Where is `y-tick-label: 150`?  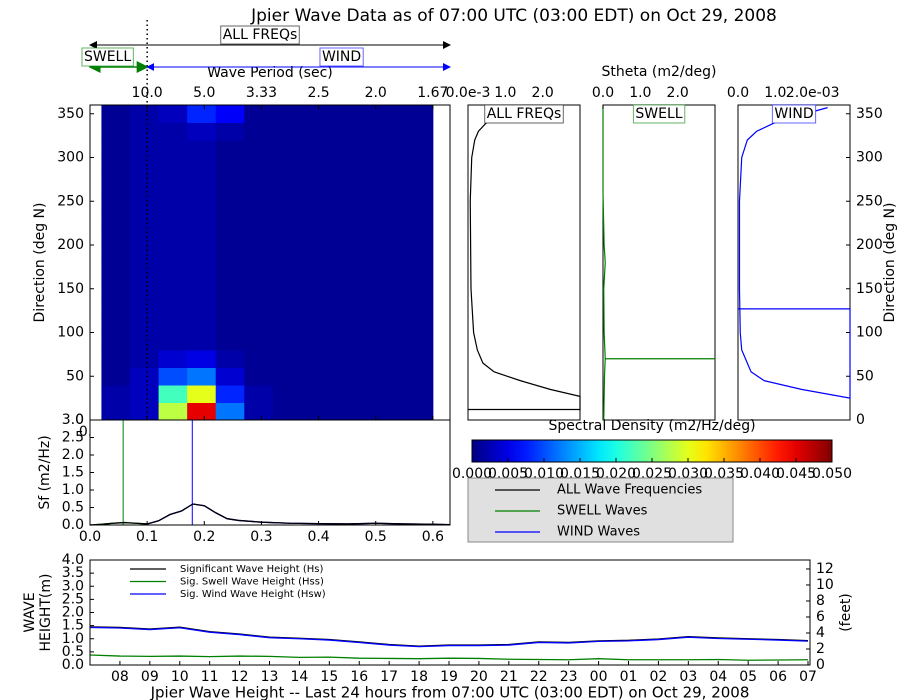 y-tick-label: 150 is located at coordinates (869, 289).